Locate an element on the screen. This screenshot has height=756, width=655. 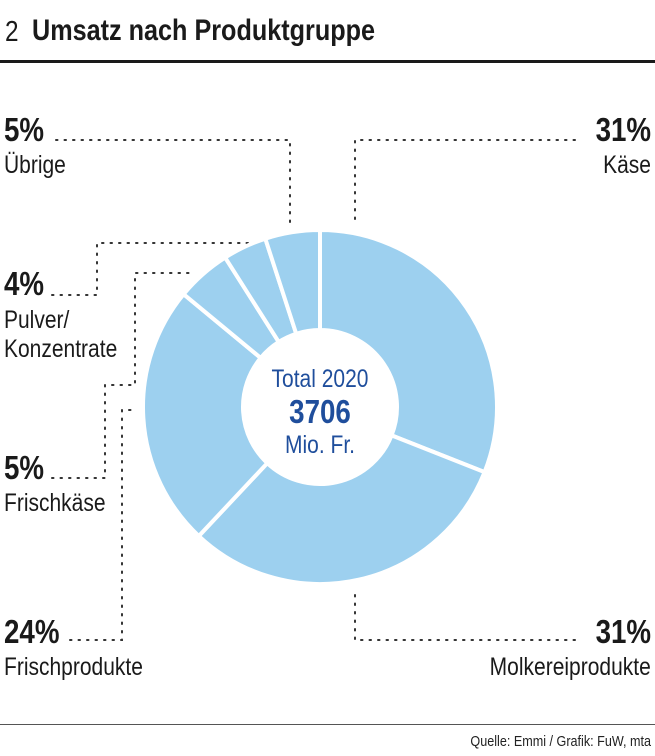
slice-molkereiprodukte is located at coordinates (342, 509).